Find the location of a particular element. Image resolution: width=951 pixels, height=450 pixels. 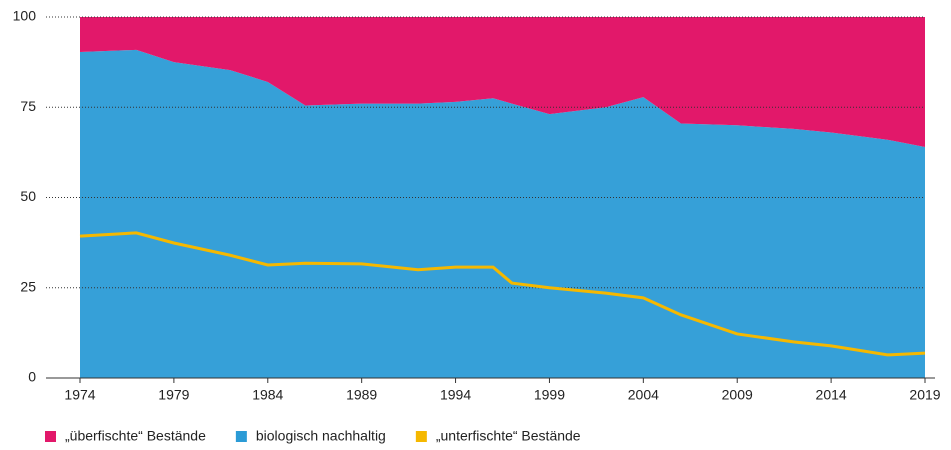

y-tick-label: 25 is located at coordinates (28, 286).